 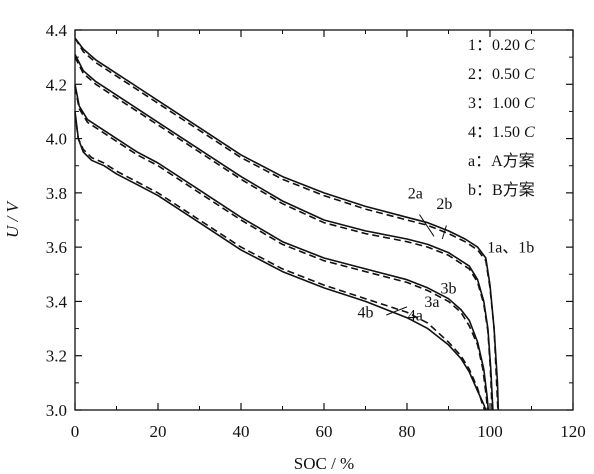 I want to click on y-tick-label: 3.6, so click(x=56, y=247).